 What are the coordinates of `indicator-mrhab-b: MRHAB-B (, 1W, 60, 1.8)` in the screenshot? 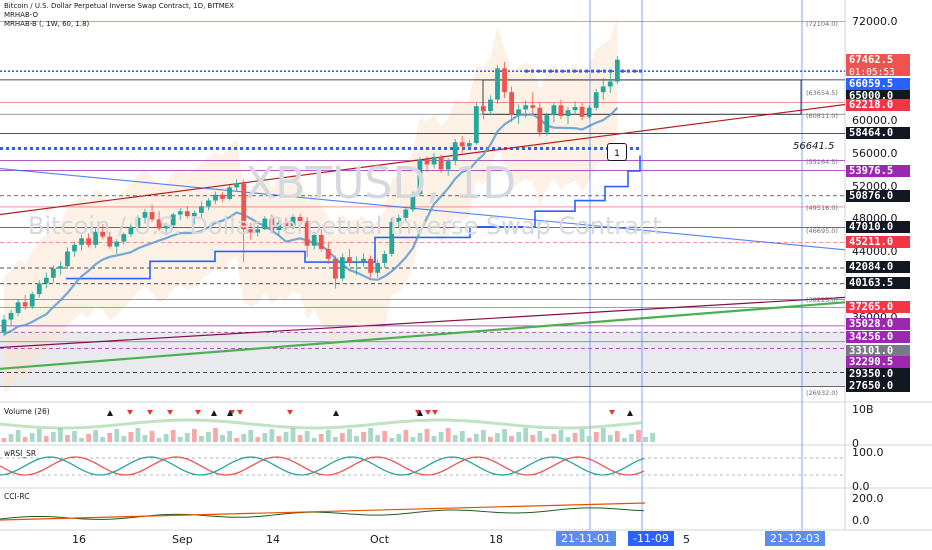 It's located at (47, 24).